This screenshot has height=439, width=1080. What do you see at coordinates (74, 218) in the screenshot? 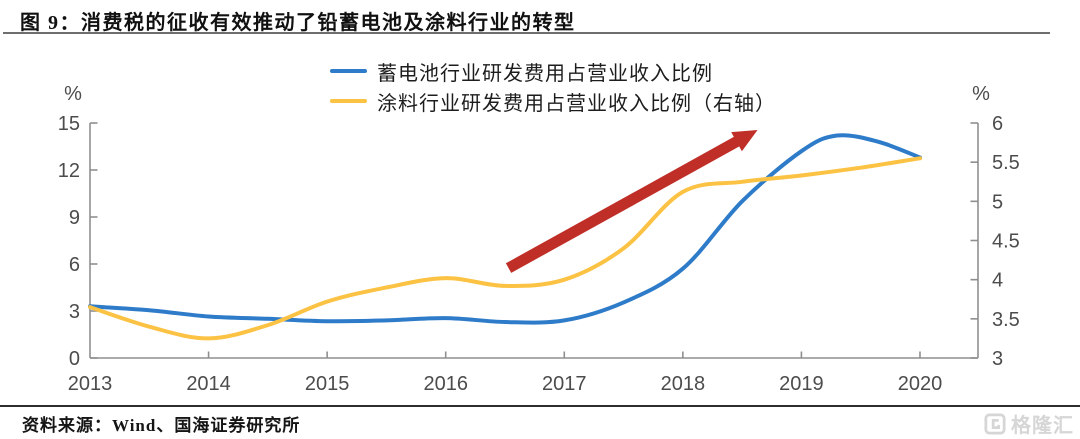
I see `left-axis-tick-label: 9` at bounding box center [74, 218].